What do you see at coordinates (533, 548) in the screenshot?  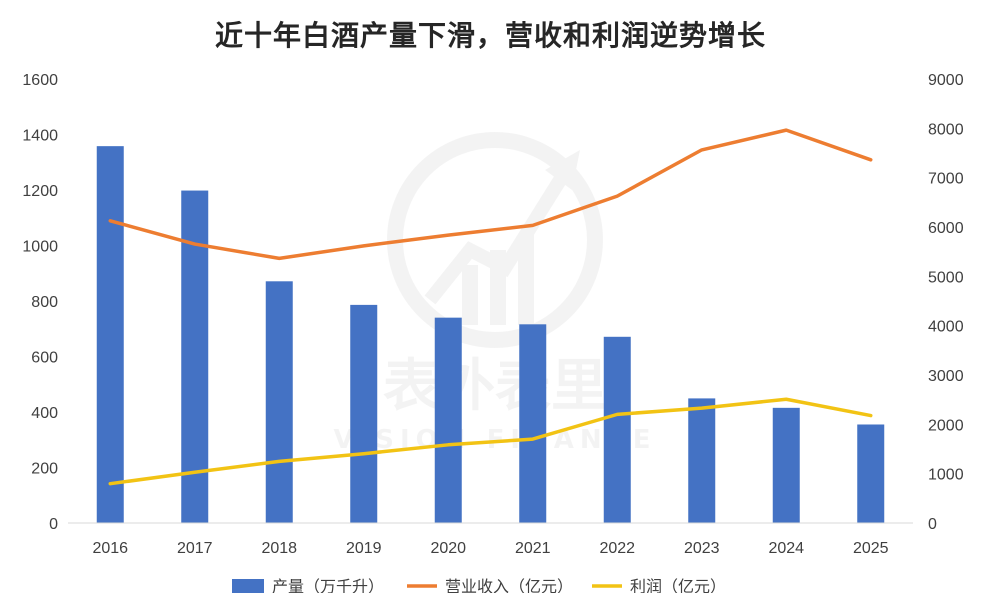 I see `x-tick-label: 2021` at bounding box center [533, 548].